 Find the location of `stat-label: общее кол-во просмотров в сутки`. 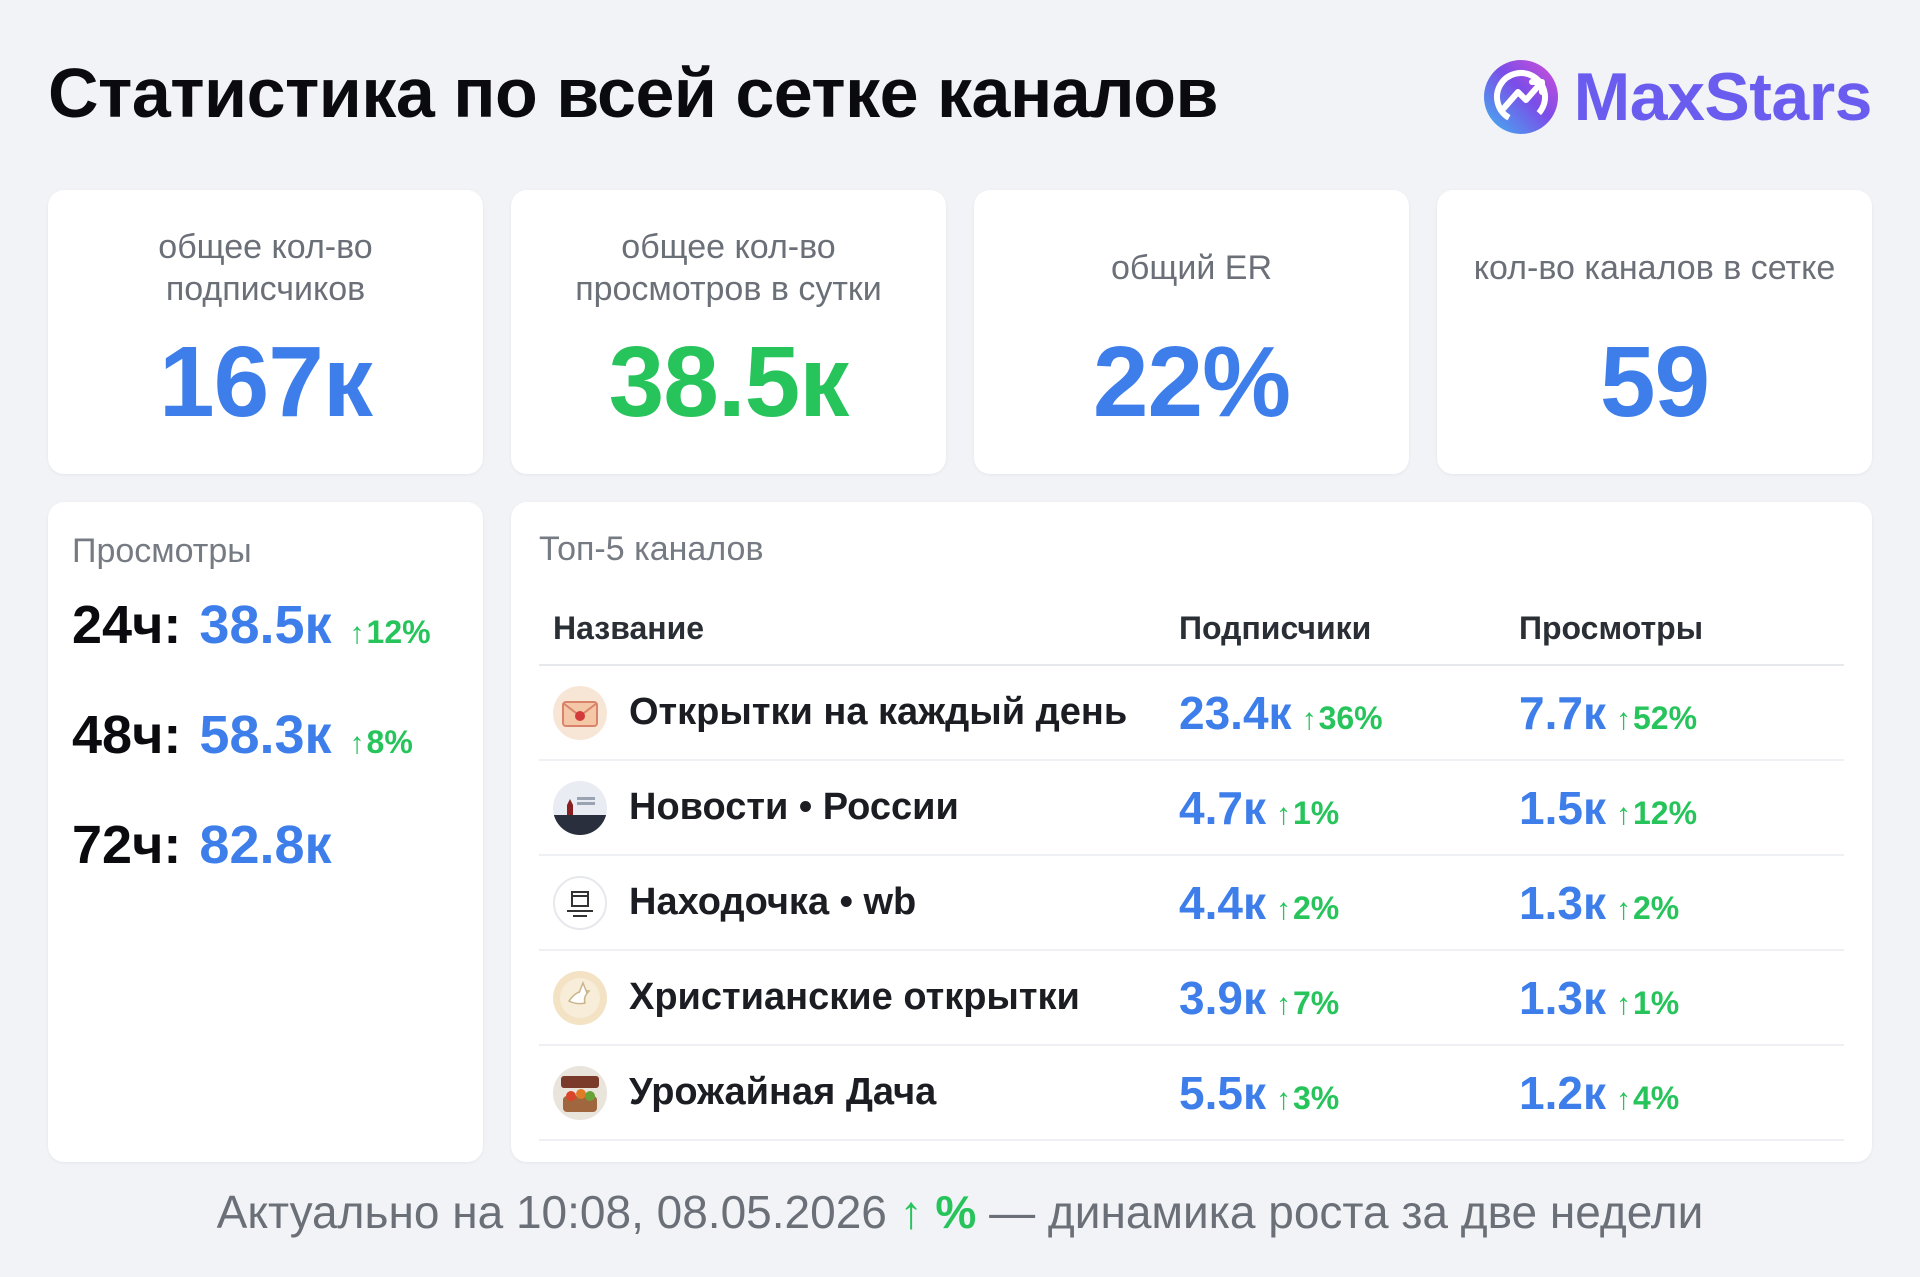

stat-label: общее кол-во просмотров в сутки is located at coordinates (728, 268).